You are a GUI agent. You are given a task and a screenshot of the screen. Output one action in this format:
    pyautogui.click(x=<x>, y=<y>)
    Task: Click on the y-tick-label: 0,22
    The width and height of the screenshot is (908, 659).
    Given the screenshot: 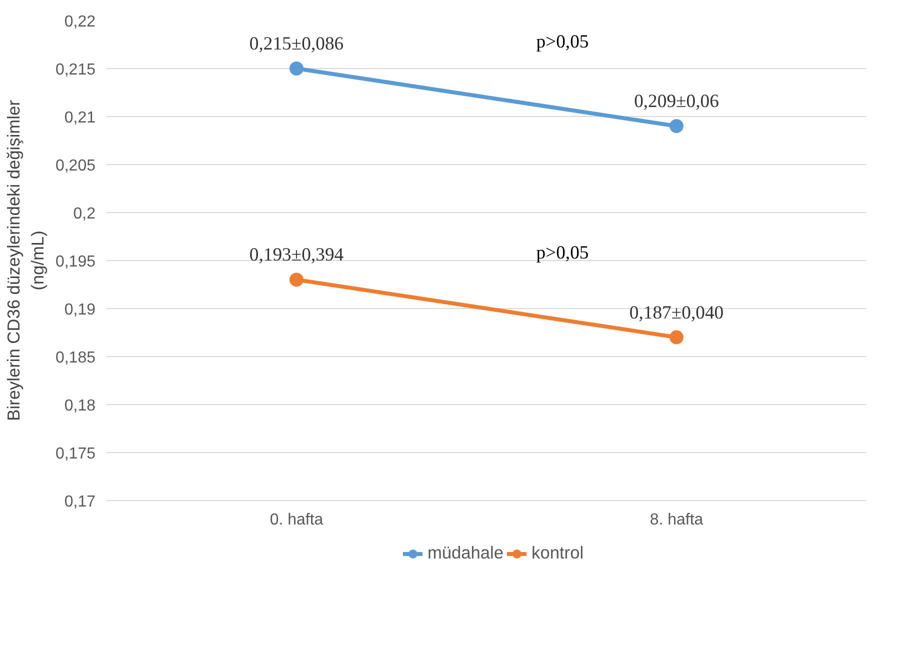 What is the action you would take?
    pyautogui.click(x=80, y=22)
    